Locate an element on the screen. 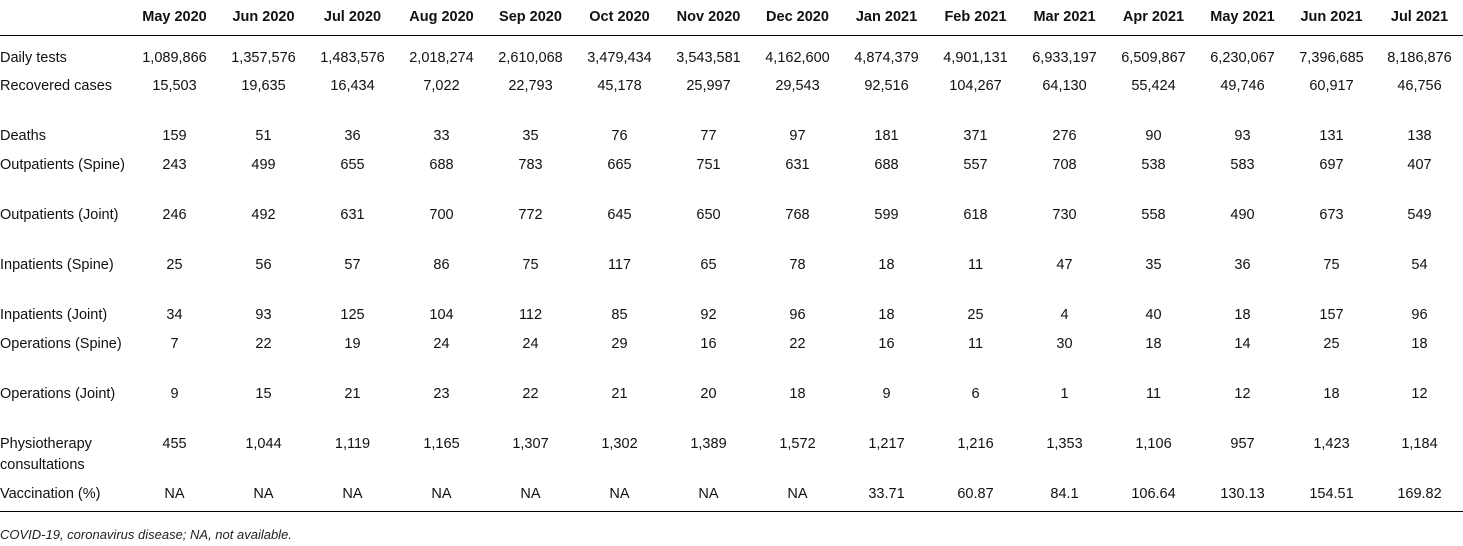 This screenshot has width=1463, height=546. table-cell: 55,424 is located at coordinates (1153, 85).